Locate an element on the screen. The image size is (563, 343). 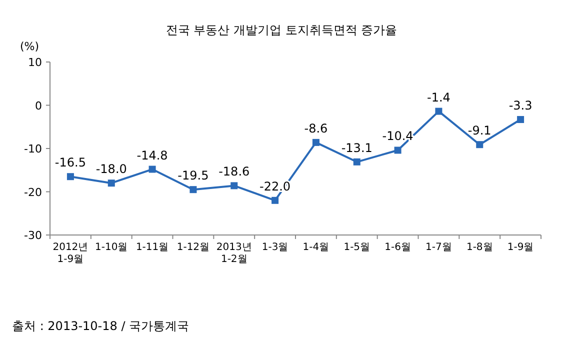
chart-title: 전국 부동산 개발기업 토지취득면적 증가율 is located at coordinates (282, 30).